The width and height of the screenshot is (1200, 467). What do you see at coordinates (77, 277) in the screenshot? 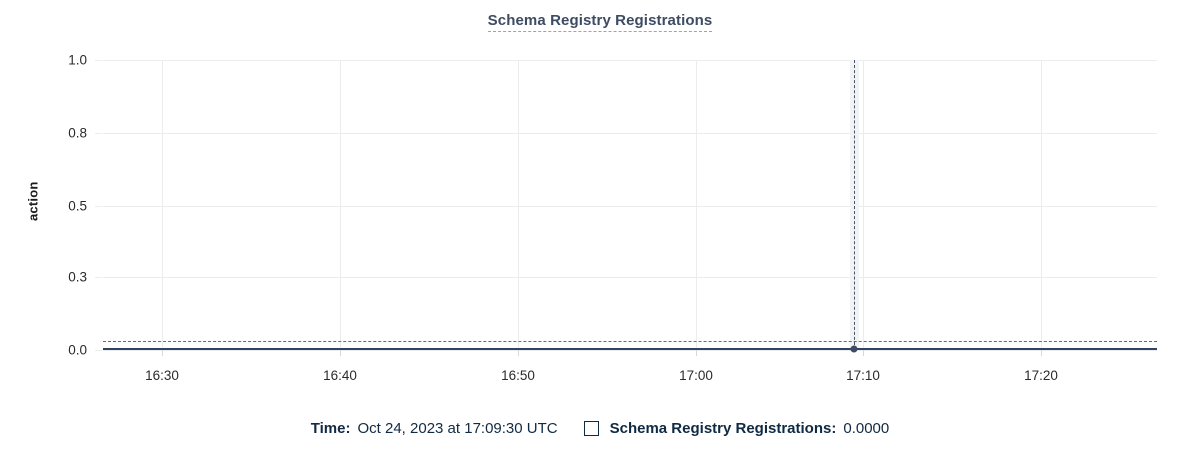
I see `y-tick-label-0.3: 0.3` at bounding box center [77, 277].